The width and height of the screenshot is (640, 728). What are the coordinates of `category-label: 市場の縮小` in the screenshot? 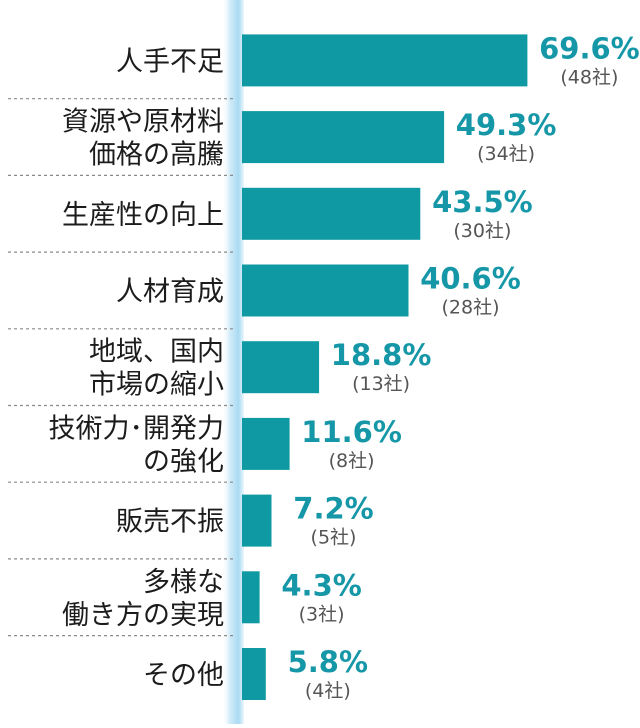 It's located at (156, 385).